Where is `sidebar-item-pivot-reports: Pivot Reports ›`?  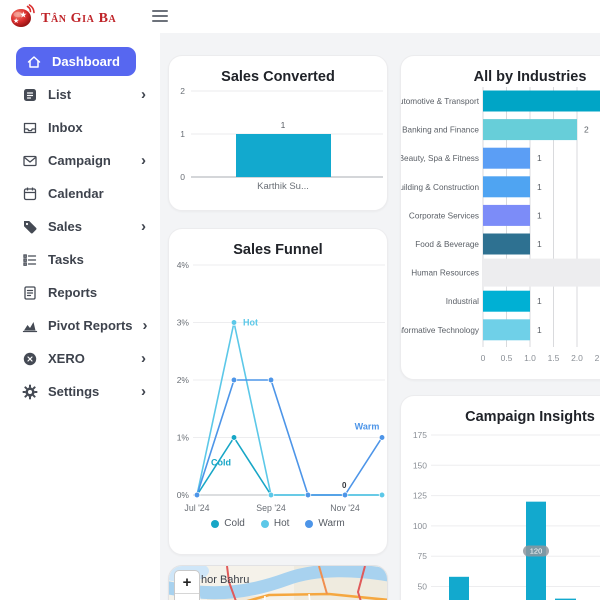 sidebar-item-pivot-reports: Pivot Reports › is located at coordinates (80, 325).